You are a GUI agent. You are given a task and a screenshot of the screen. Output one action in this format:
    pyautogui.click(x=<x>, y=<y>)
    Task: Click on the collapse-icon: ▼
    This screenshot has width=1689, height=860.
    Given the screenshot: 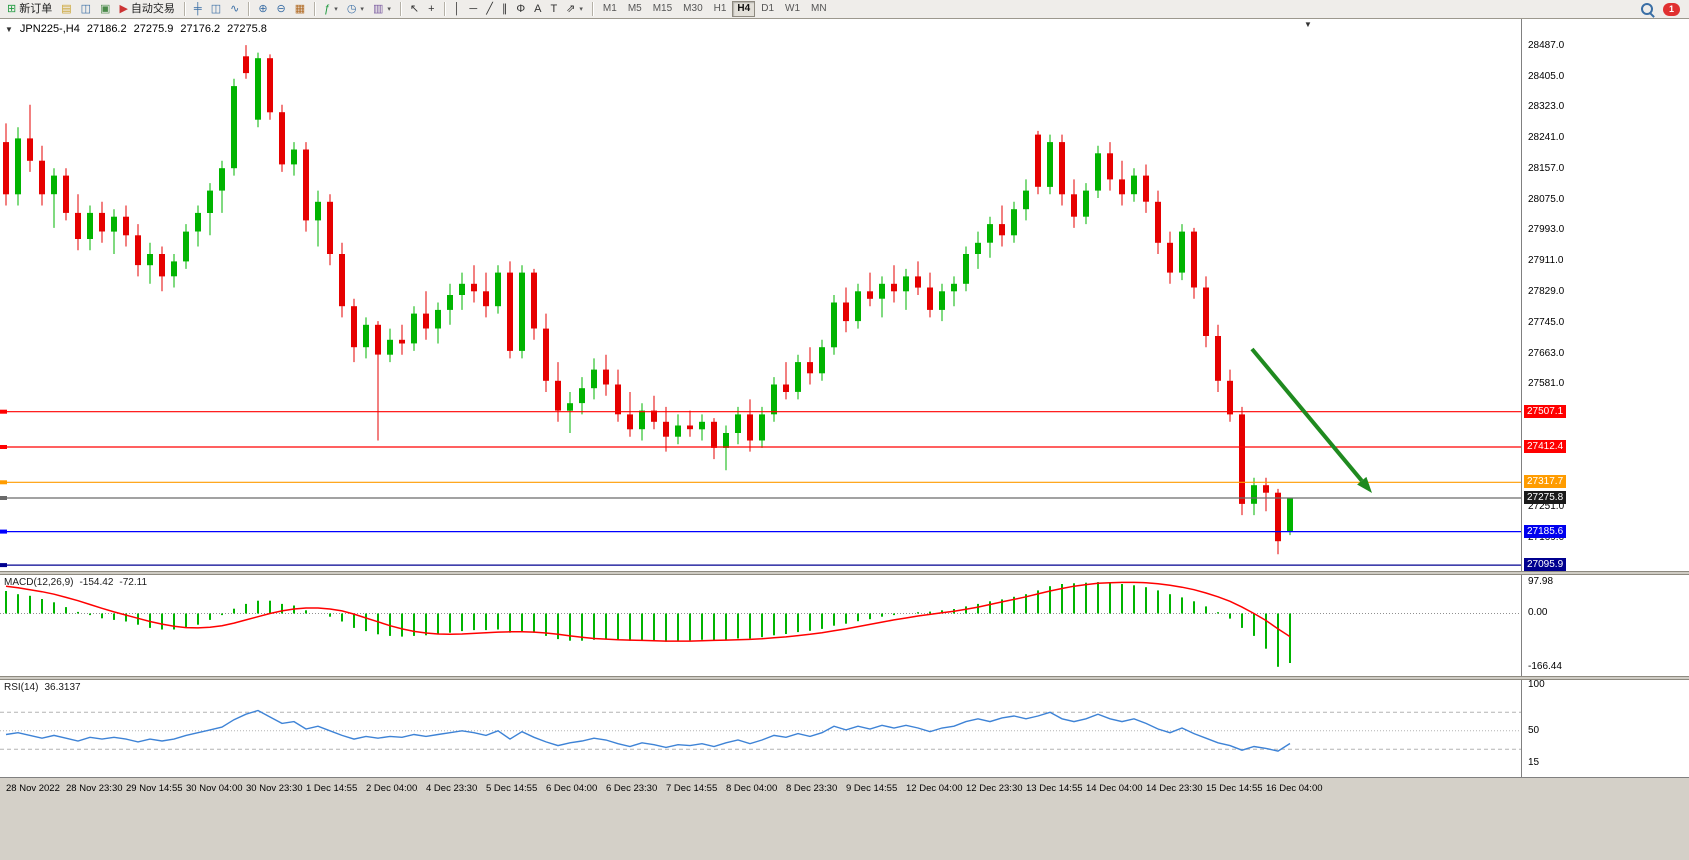 What is the action you would take?
    pyautogui.click(x=9, y=29)
    